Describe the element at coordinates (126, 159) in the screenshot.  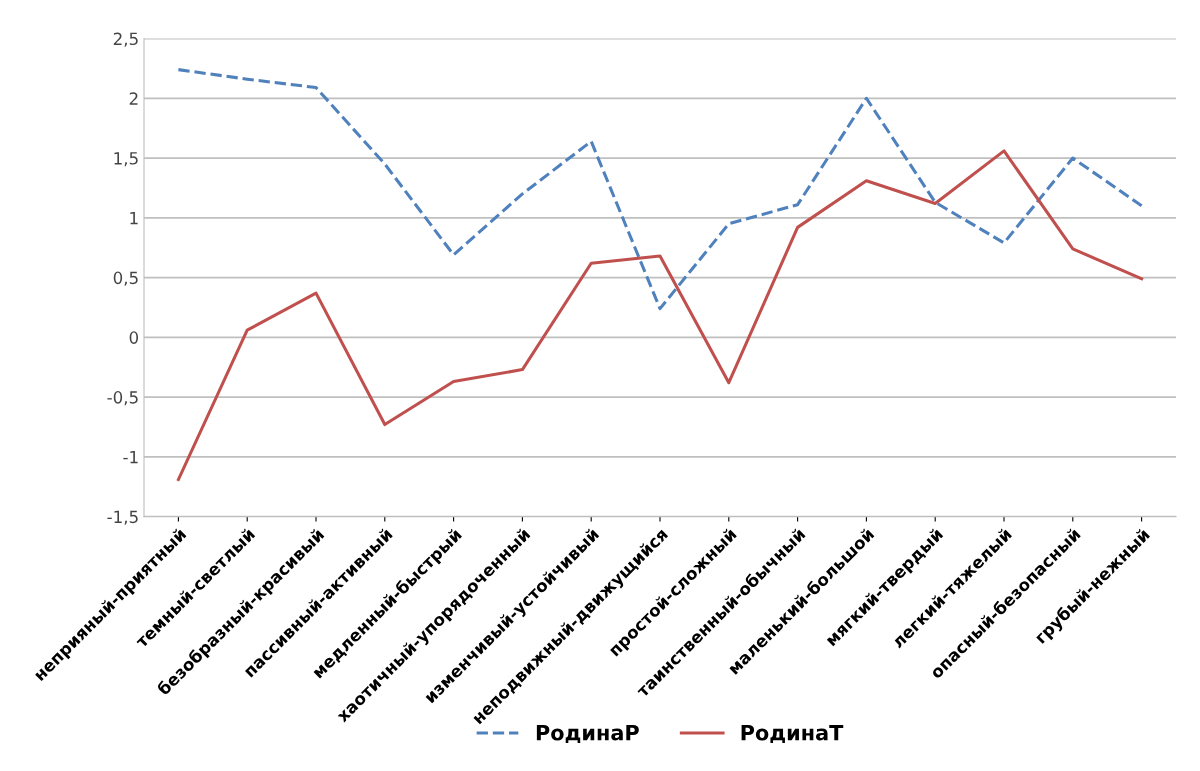
I see `y-tick-label: 1,5` at that location.